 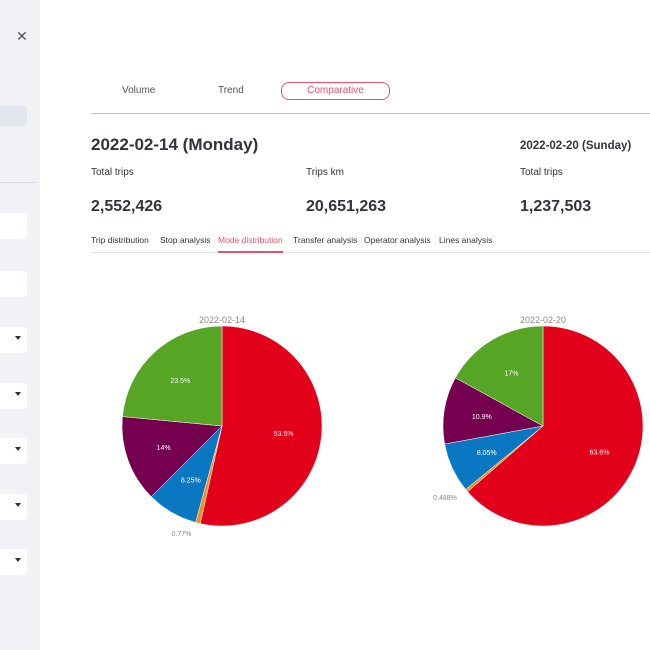 I want to click on pie-chart: 2022-02-14 53.5% 0.77% 8.25% 14% 23.5%, so click(x=222, y=426).